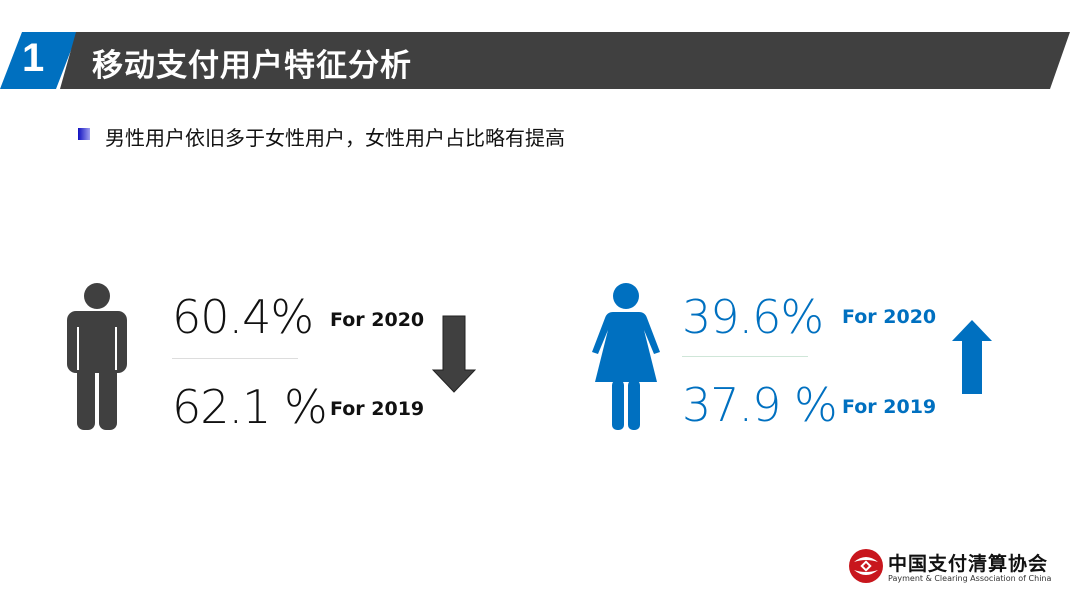  Describe the element at coordinates (243, 317) in the screenshot. I see `male-pct-2020: 60.4%` at that location.